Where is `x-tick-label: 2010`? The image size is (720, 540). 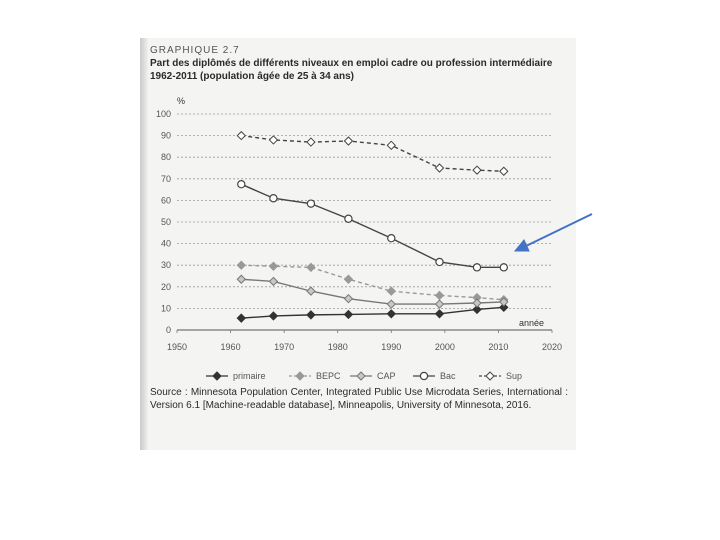
x-tick-label: 2010 is located at coordinates (498, 347).